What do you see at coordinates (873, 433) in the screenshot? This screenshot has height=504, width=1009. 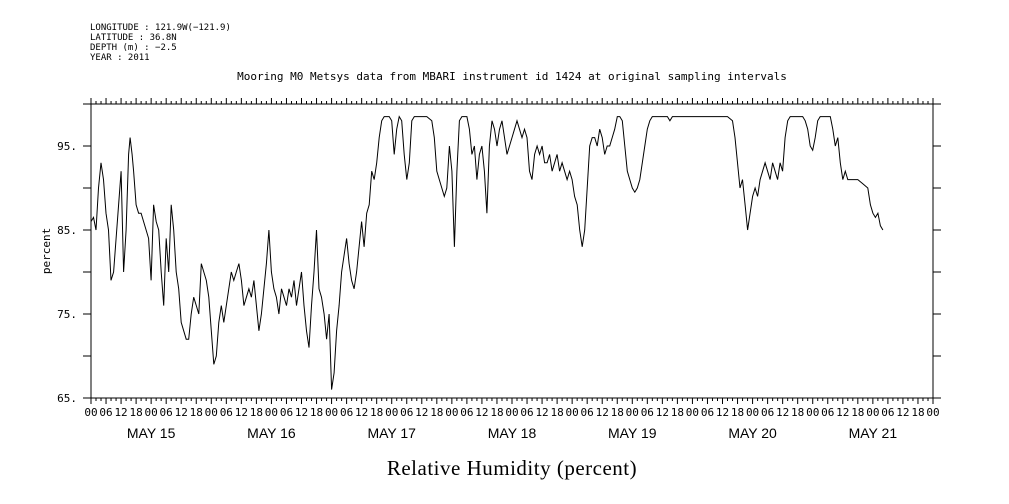 I see `day-label: MAY 21` at bounding box center [873, 433].